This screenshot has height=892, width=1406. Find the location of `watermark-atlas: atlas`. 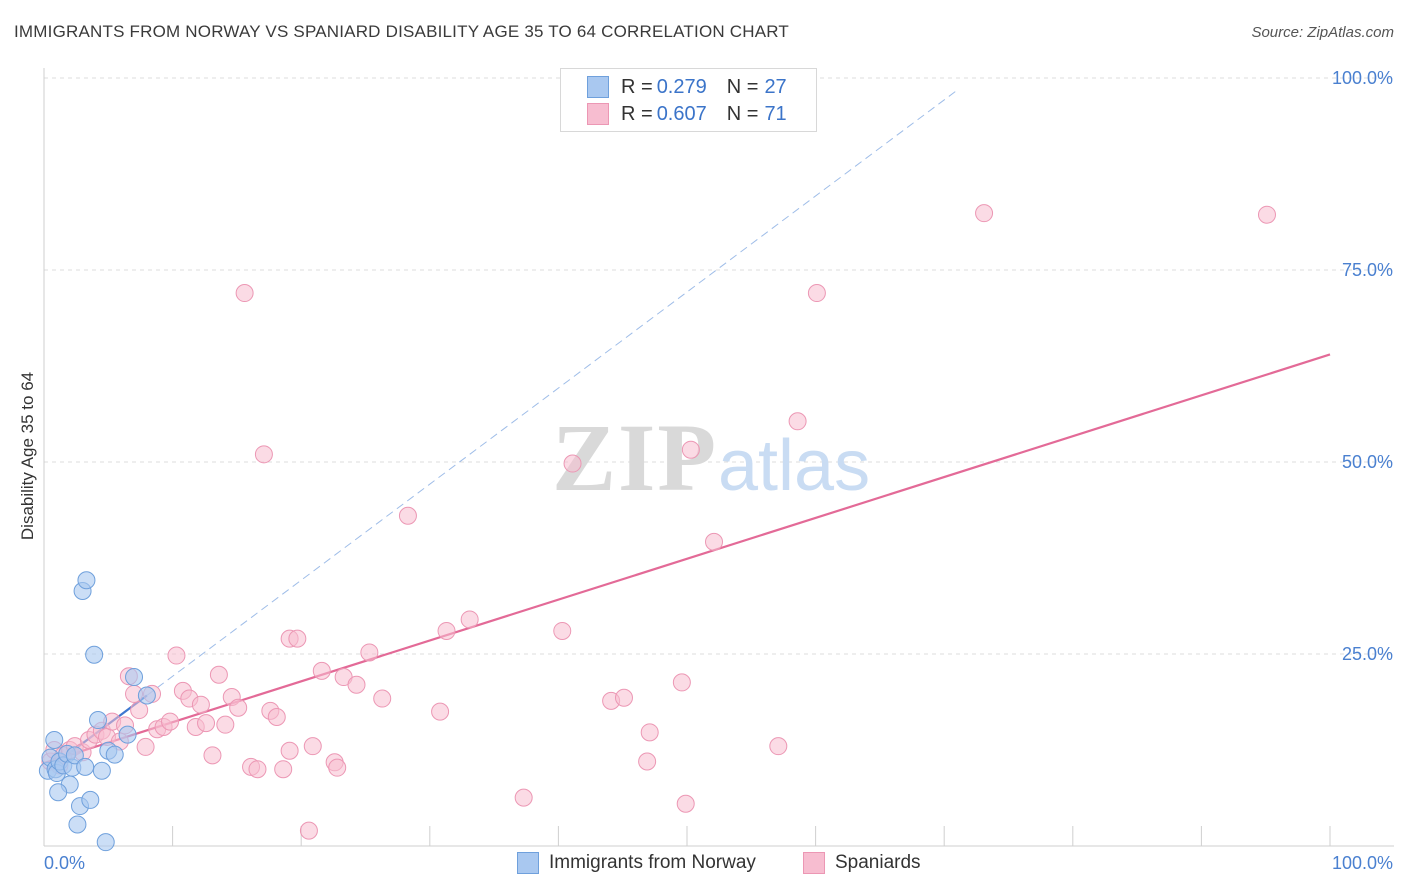

watermark-atlas: atlas is located at coordinates (794, 466).